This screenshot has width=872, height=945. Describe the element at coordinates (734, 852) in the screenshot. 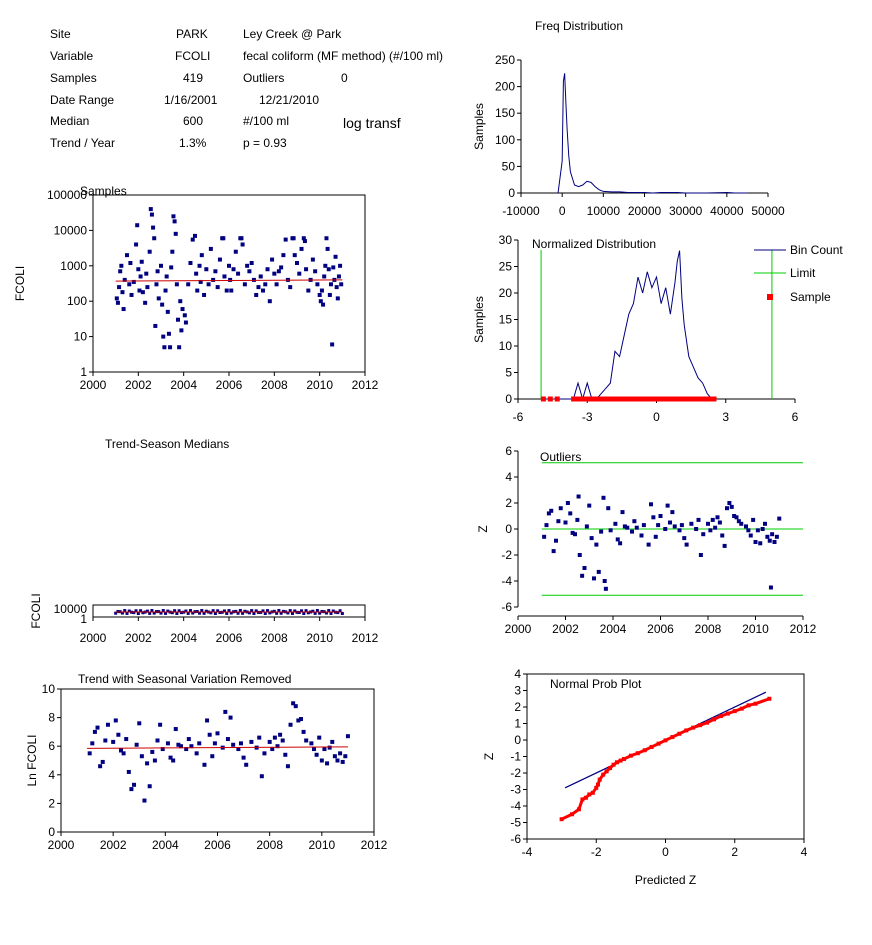

I see `normal_prob_plot-xtick-label: 2` at that location.